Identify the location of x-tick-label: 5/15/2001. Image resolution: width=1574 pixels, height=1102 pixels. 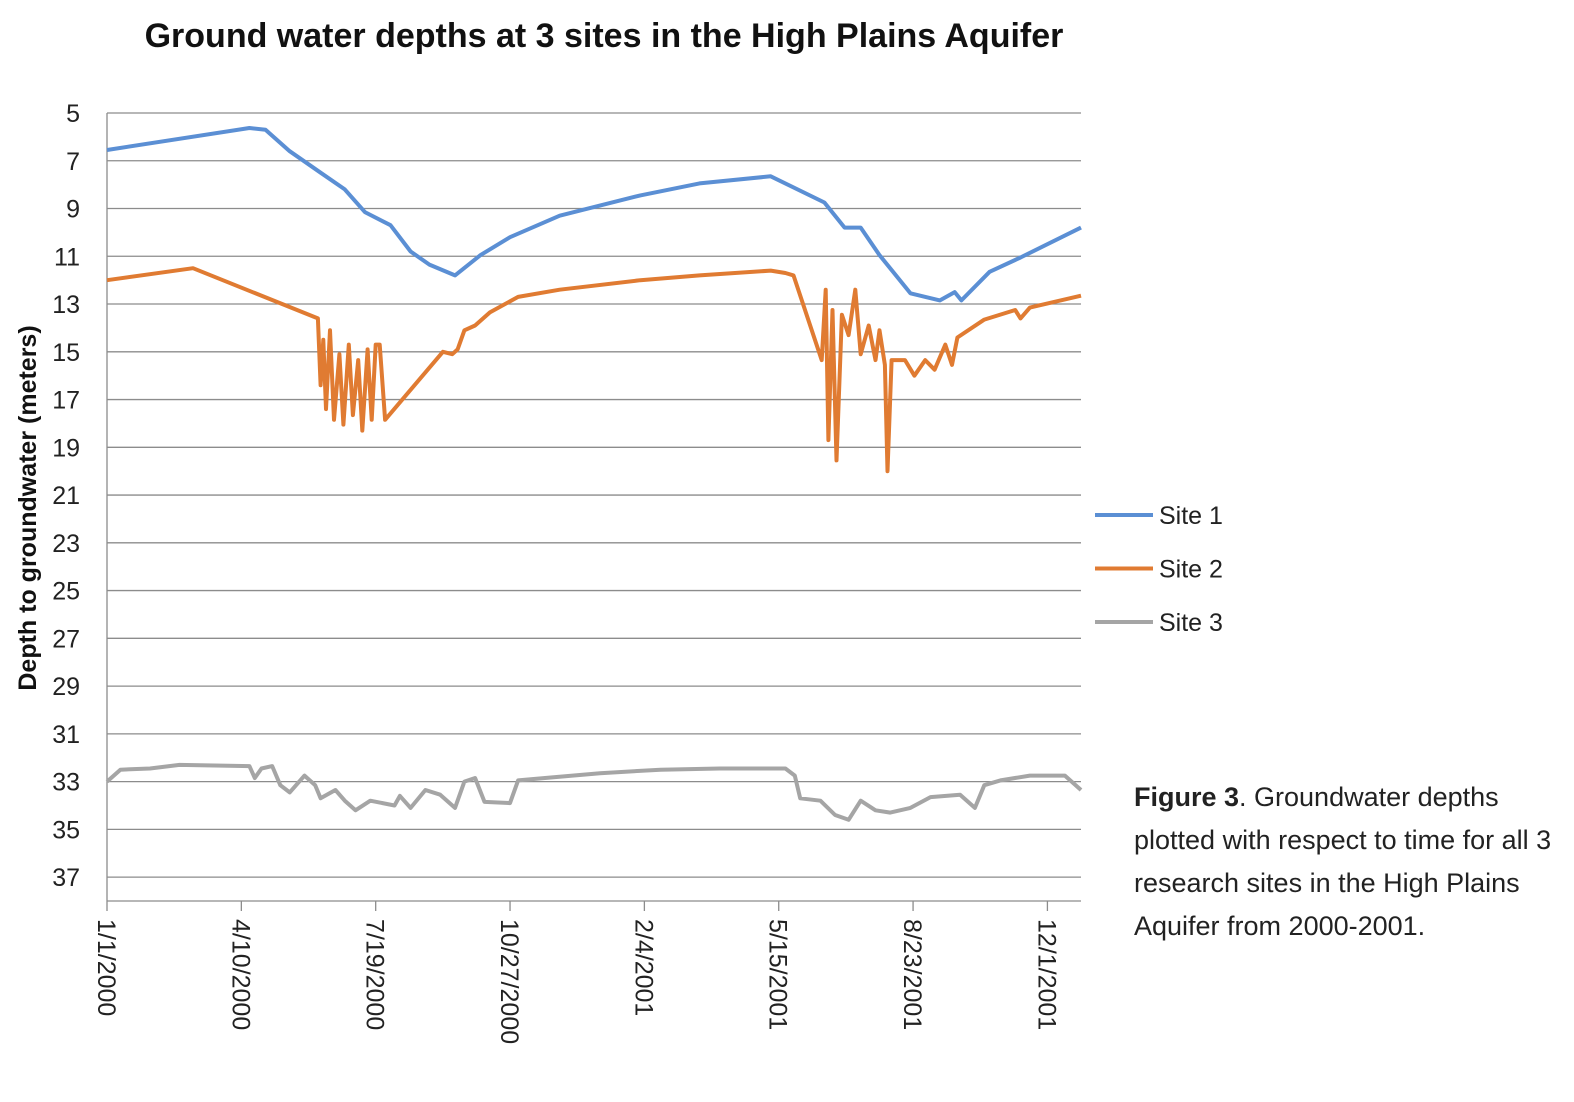
(778, 974).